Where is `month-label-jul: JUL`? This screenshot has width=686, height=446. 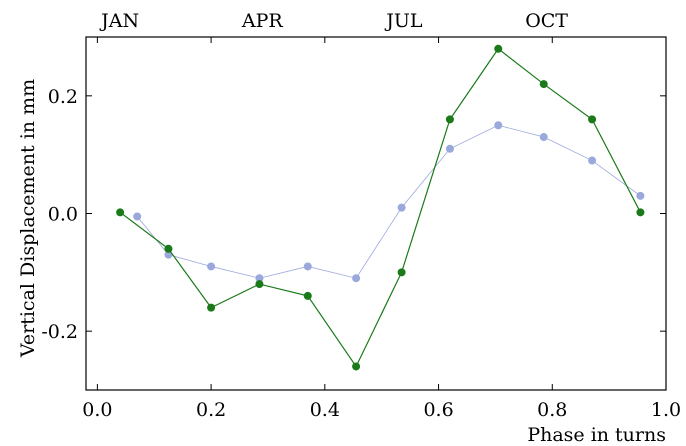 month-label-jul: JUL is located at coordinates (403, 21).